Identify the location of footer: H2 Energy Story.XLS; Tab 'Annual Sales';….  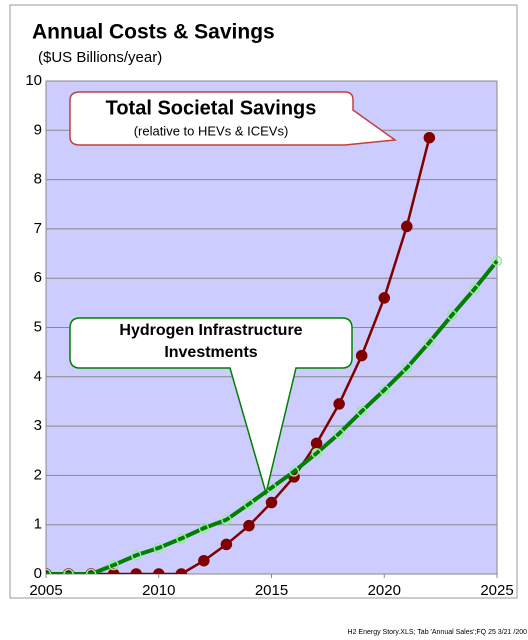
(438, 632).